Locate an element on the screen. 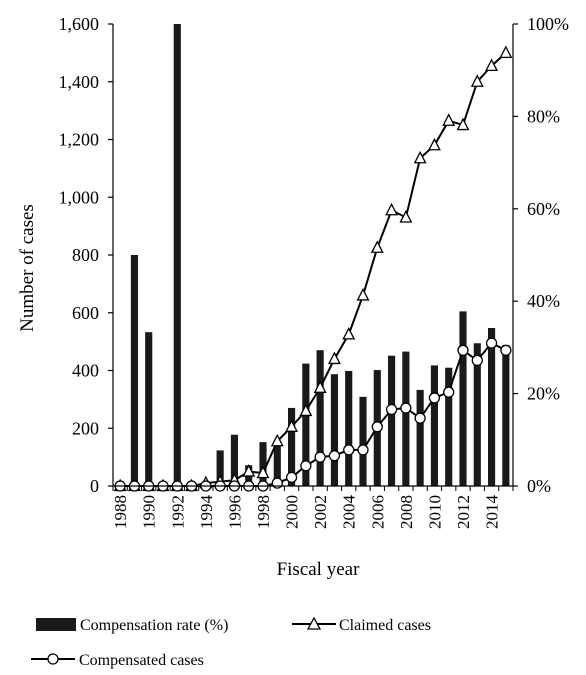  point-claimed-cases-2008 is located at coordinates (406, 216).